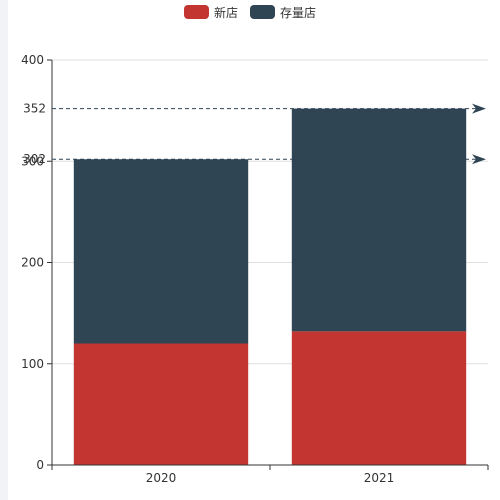  Describe the element at coordinates (298, 12) in the screenshot. I see `legend-label-existing-store: 存量店` at that location.